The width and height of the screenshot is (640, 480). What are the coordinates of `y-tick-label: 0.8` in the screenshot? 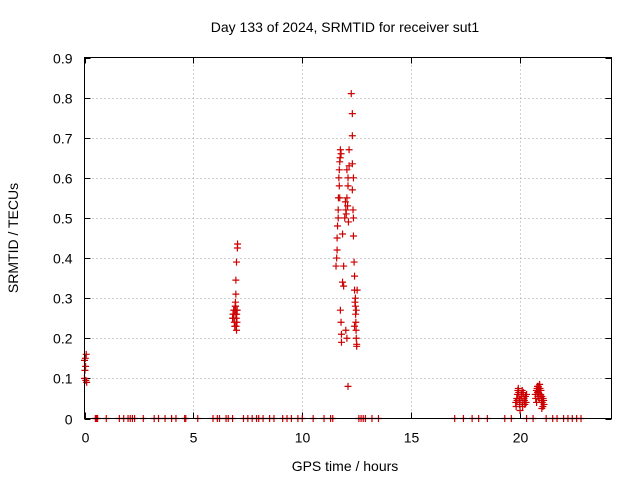 It's located at (63, 99).